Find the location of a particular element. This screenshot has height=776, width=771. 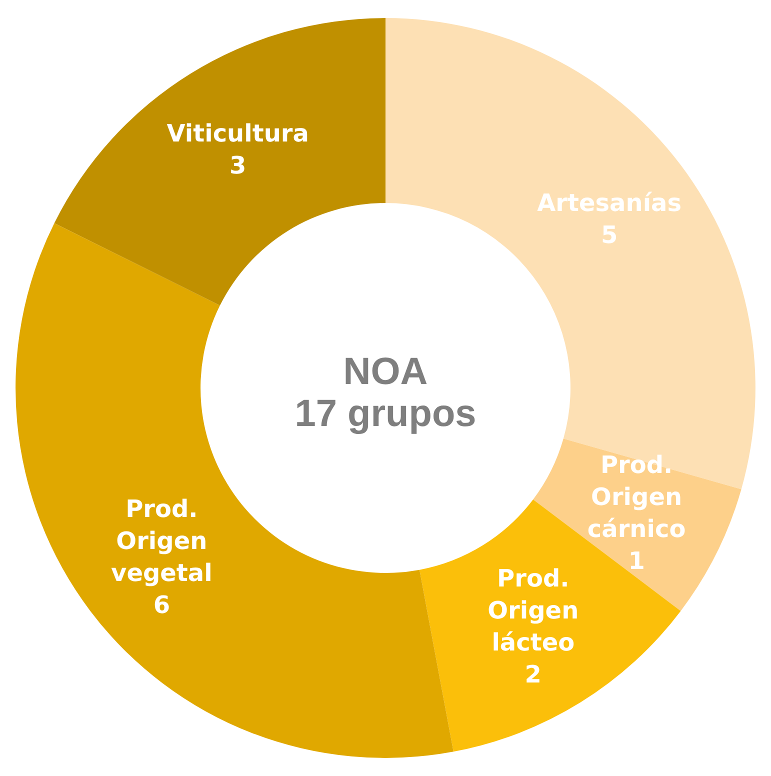

data-label: 5 is located at coordinates (609, 234).